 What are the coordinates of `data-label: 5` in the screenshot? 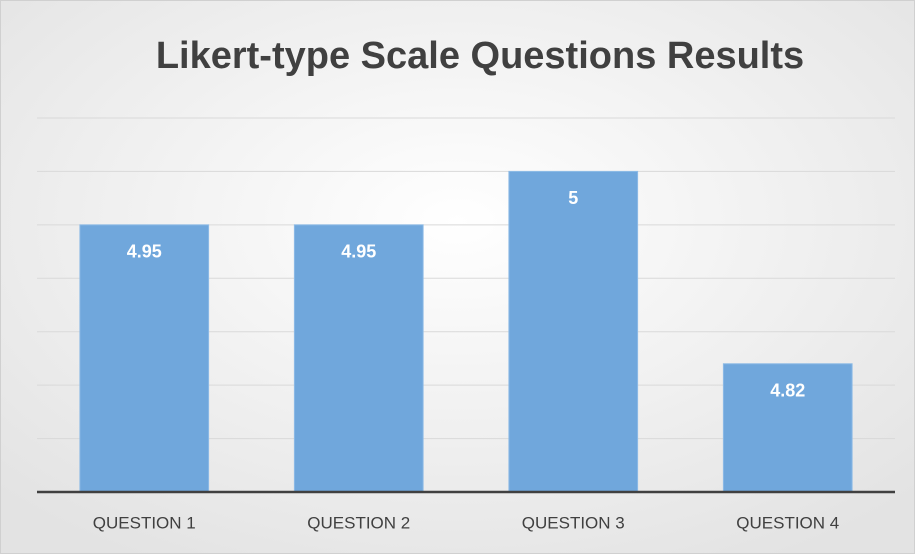 It's located at (573, 198).